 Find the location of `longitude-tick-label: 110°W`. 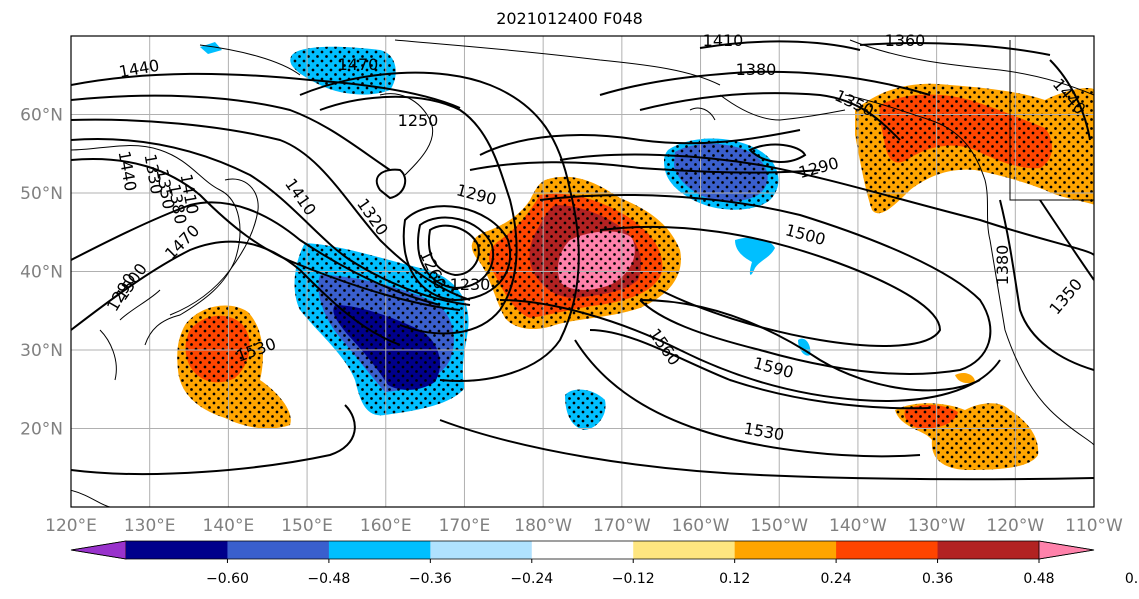

longitude-tick-label: 110°W is located at coordinates (1094, 526).